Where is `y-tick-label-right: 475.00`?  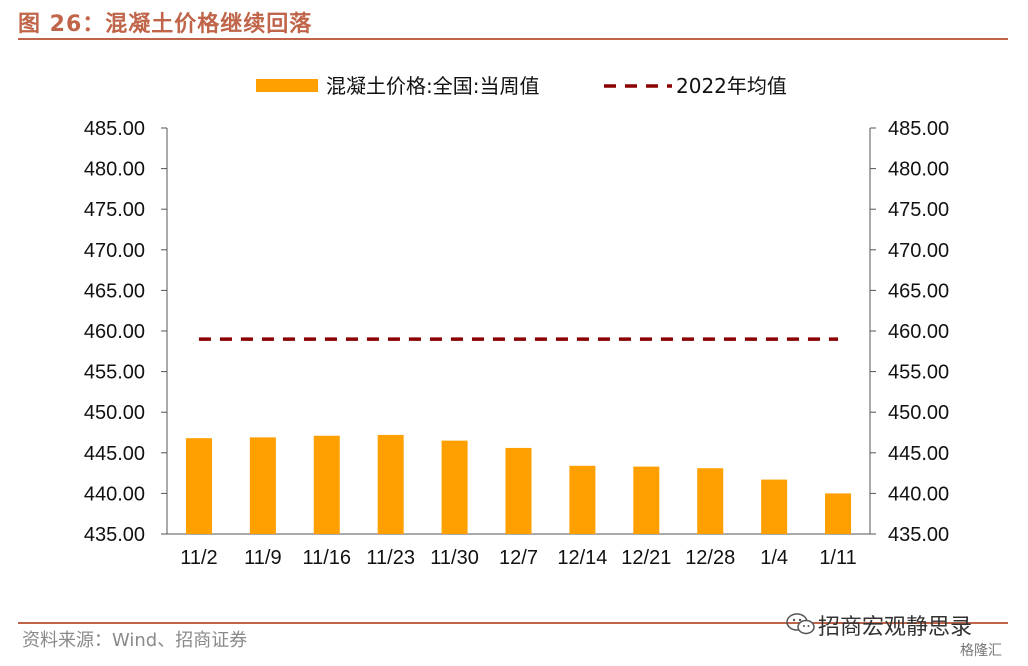
y-tick-label-right: 475.00 is located at coordinates (918, 210).